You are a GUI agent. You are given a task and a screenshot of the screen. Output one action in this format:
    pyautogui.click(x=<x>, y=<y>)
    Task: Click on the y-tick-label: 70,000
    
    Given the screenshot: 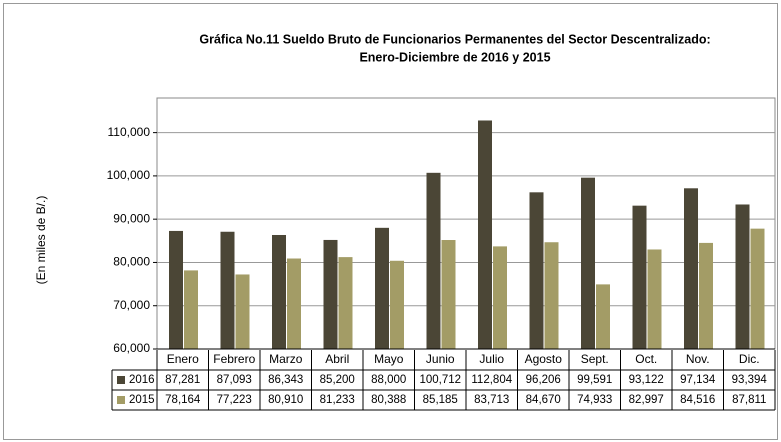 What is the action you would take?
    pyautogui.click(x=131, y=305)
    